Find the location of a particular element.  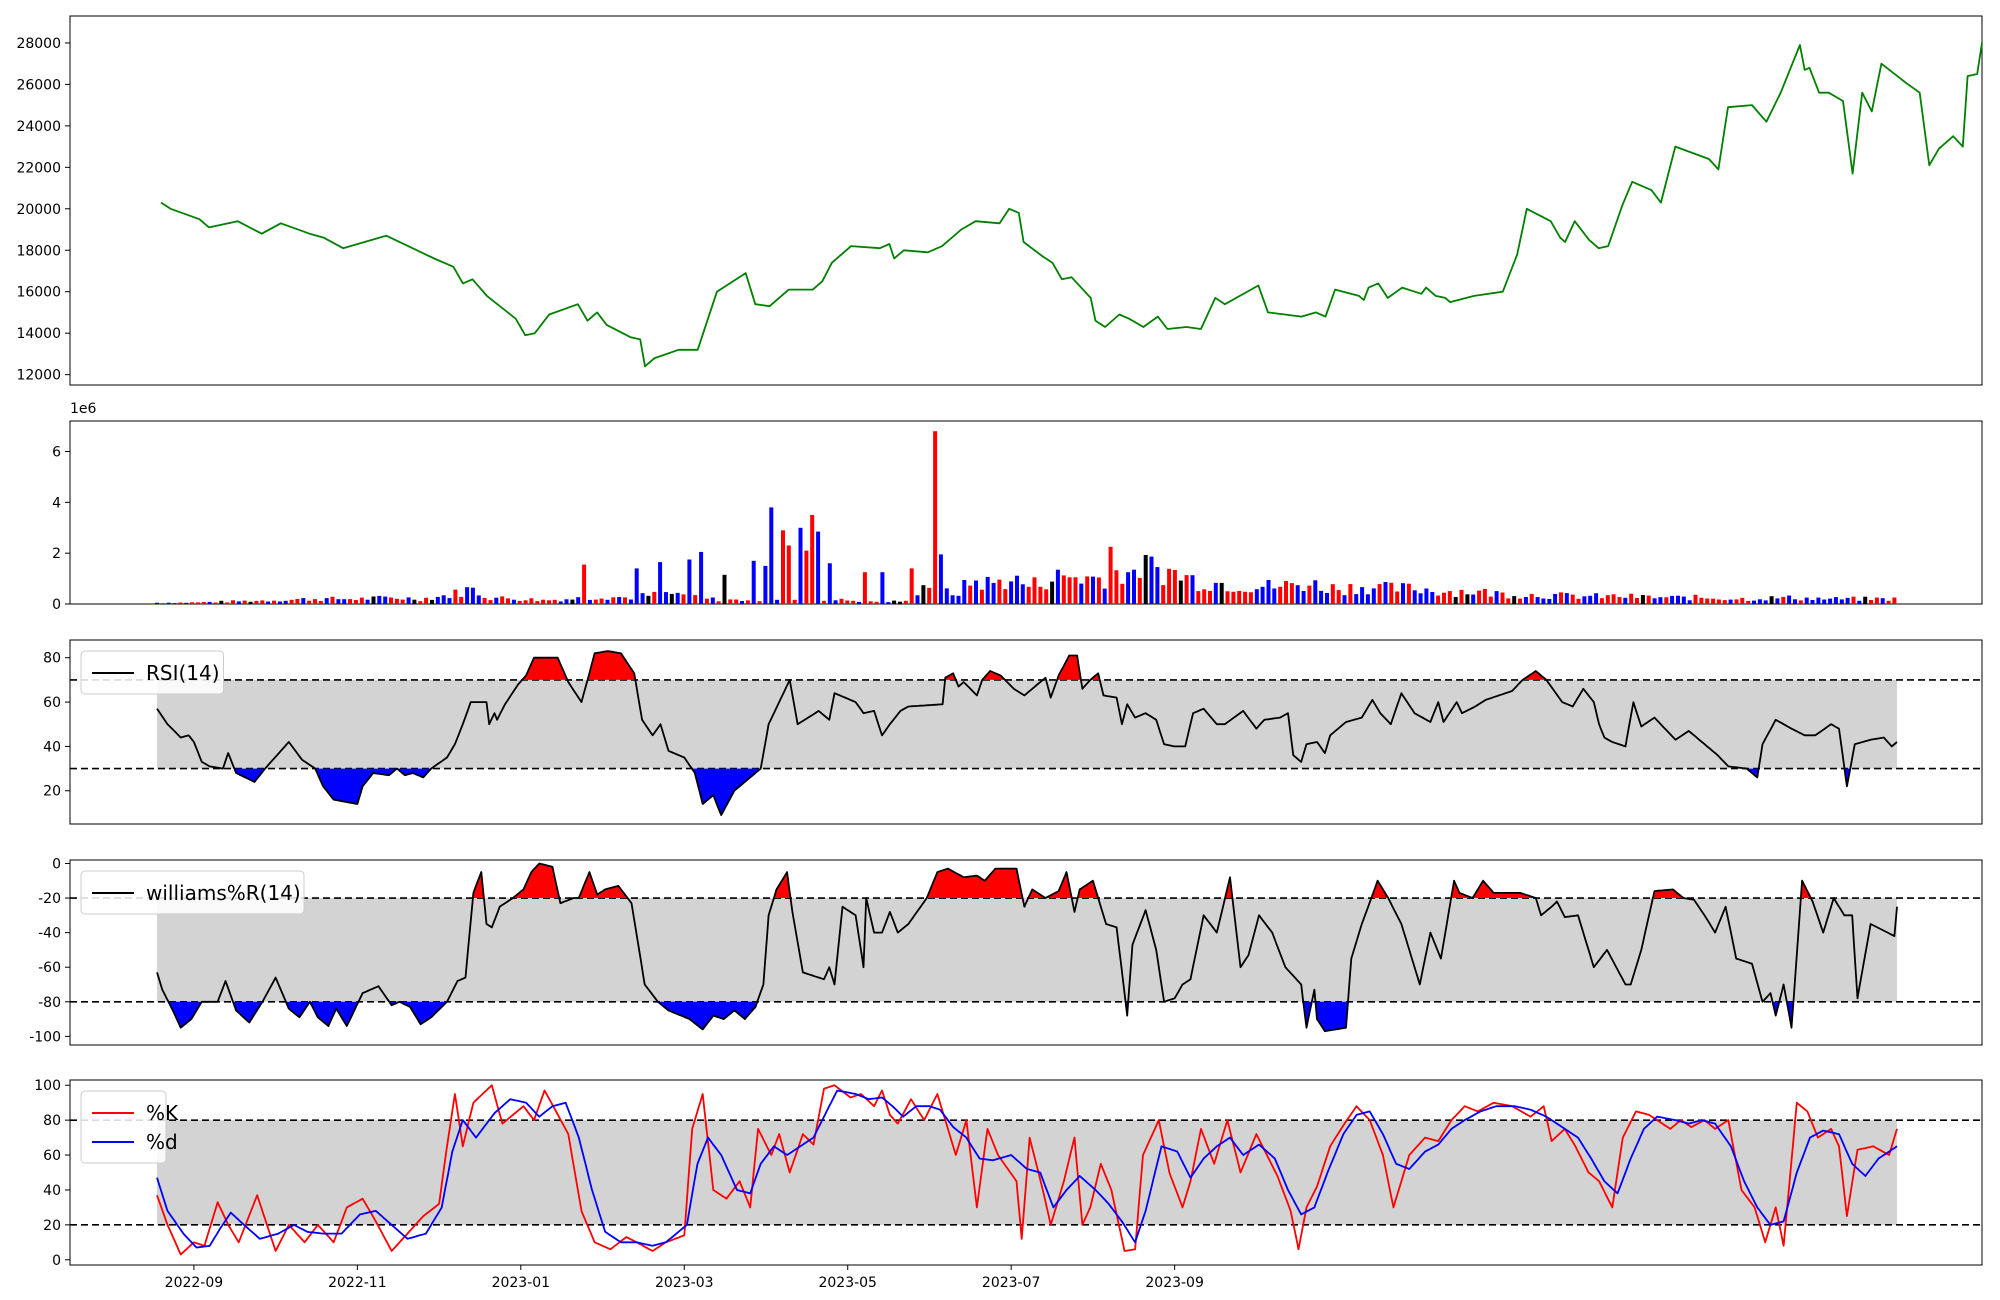

volume-panel-frame is located at coordinates (1026, 512).